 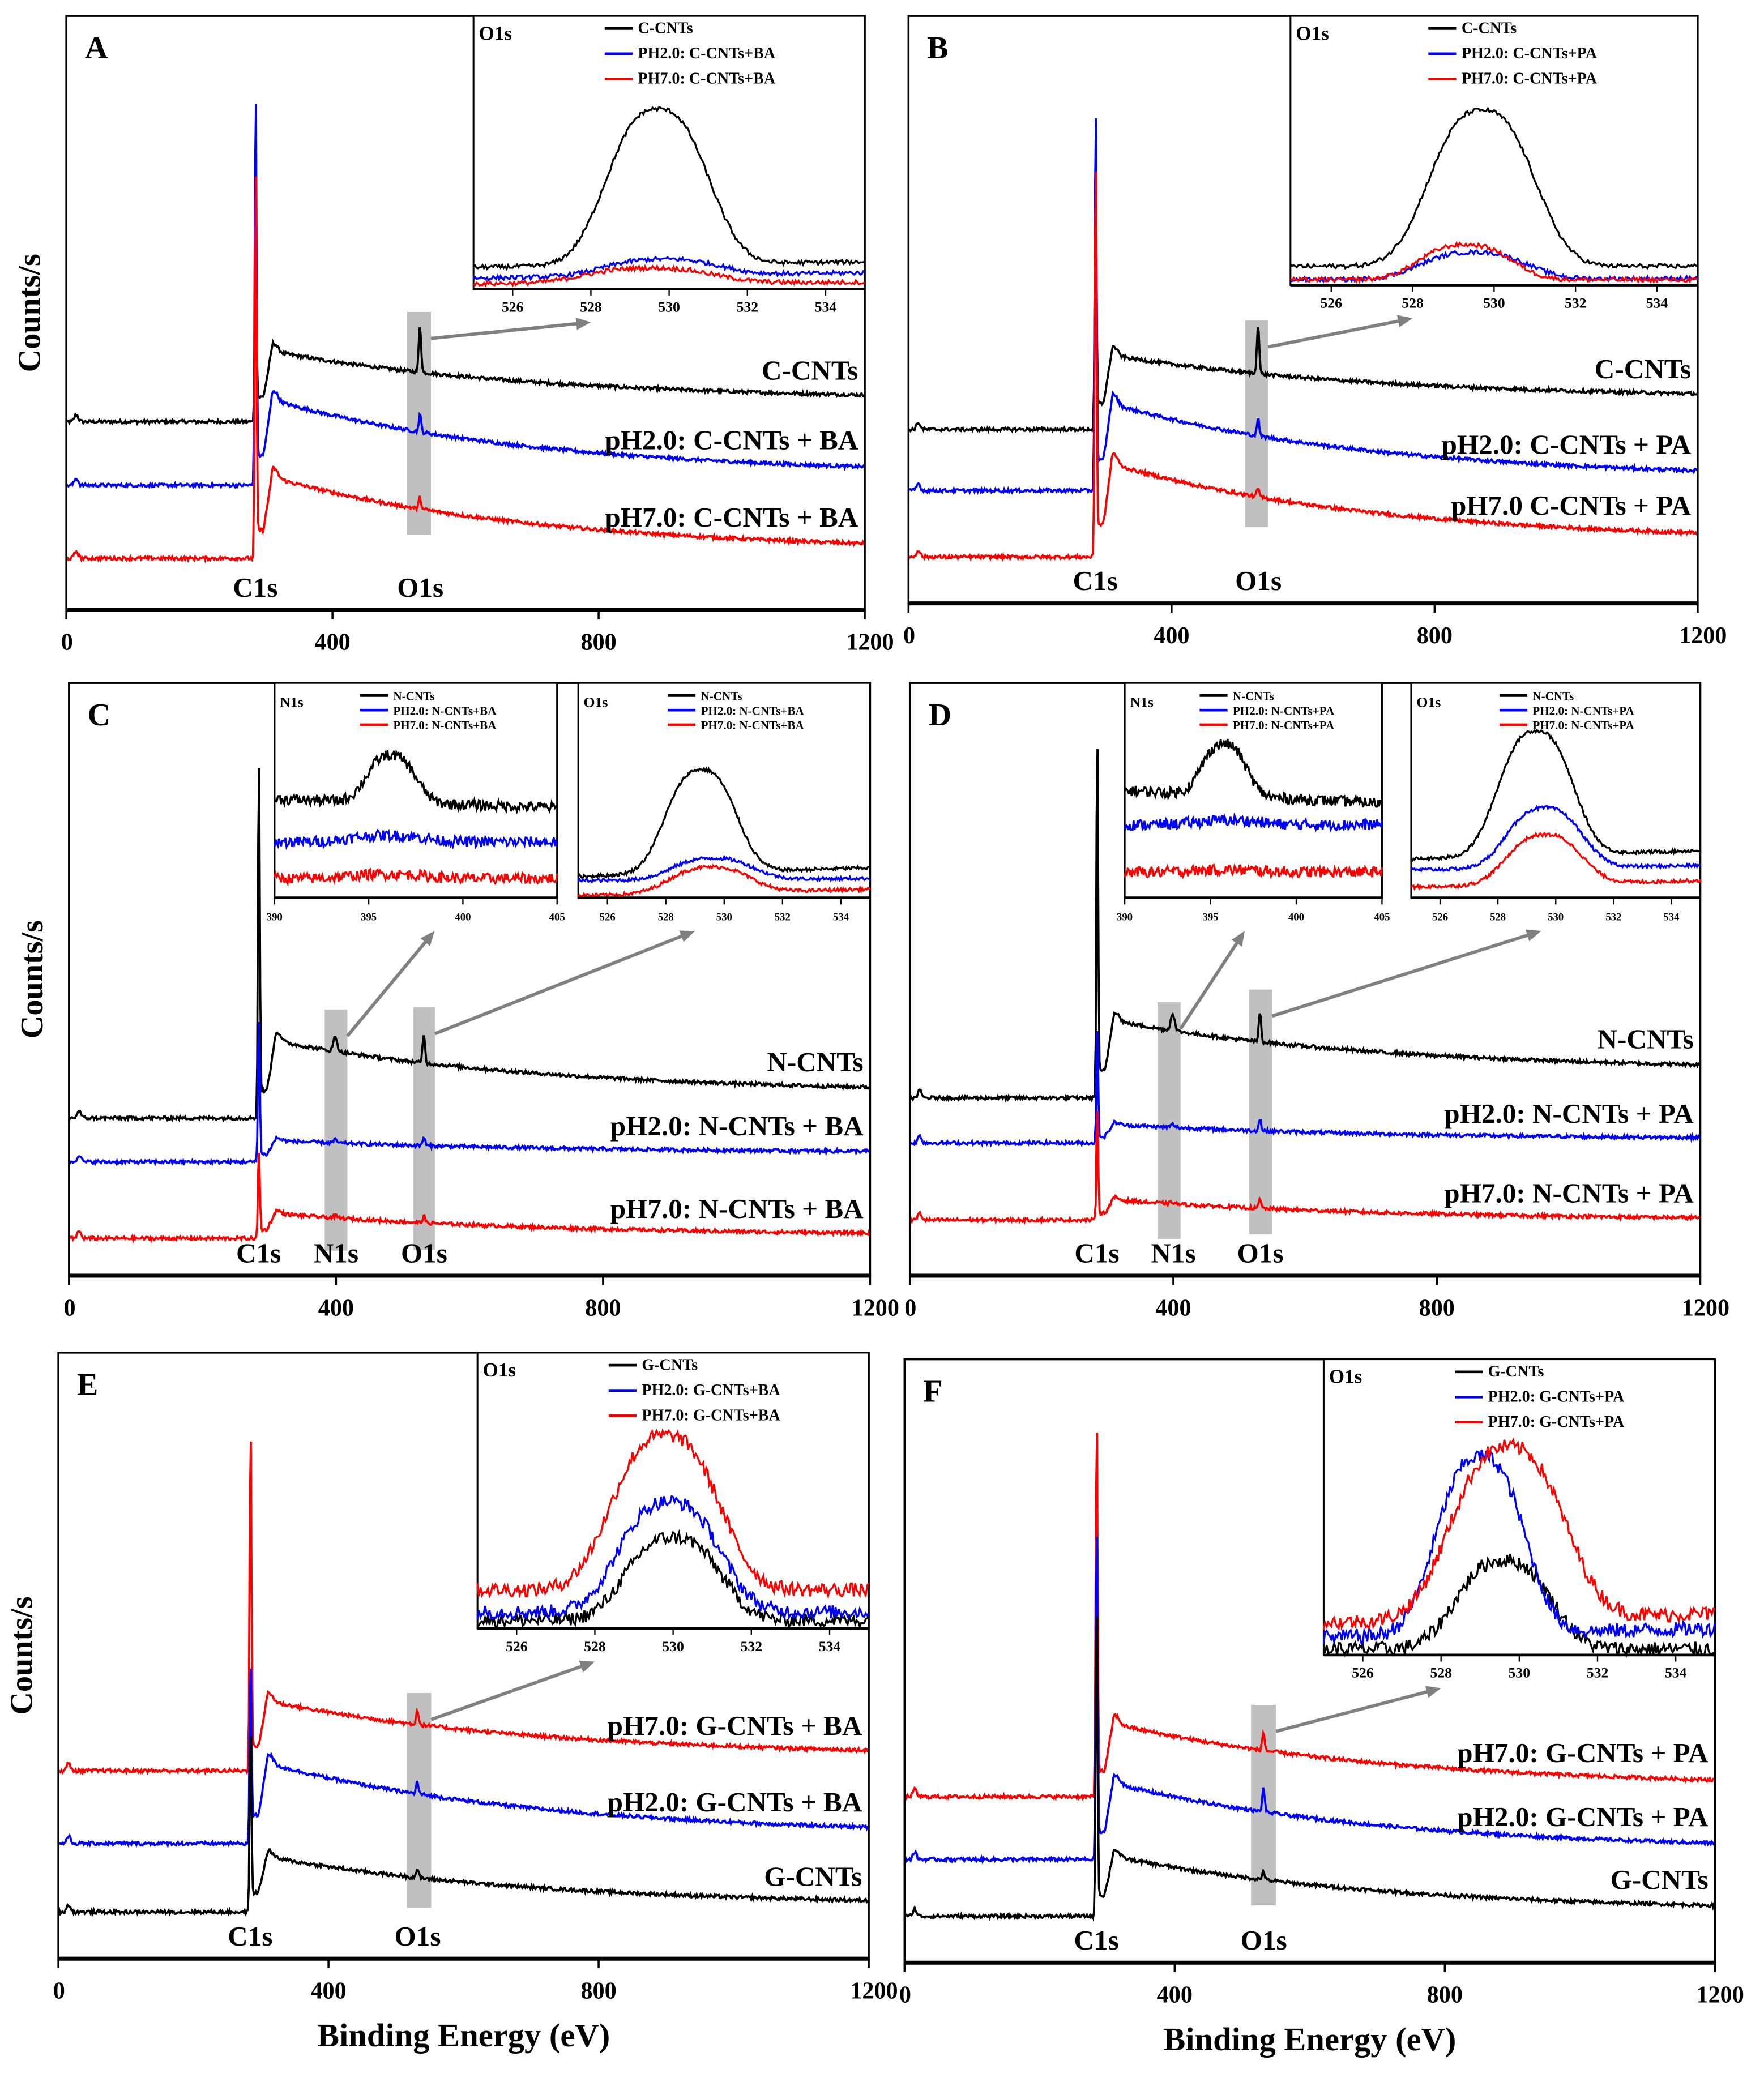 I want to click on series-label: G-CNTs, so click(x=1660, y=1879).